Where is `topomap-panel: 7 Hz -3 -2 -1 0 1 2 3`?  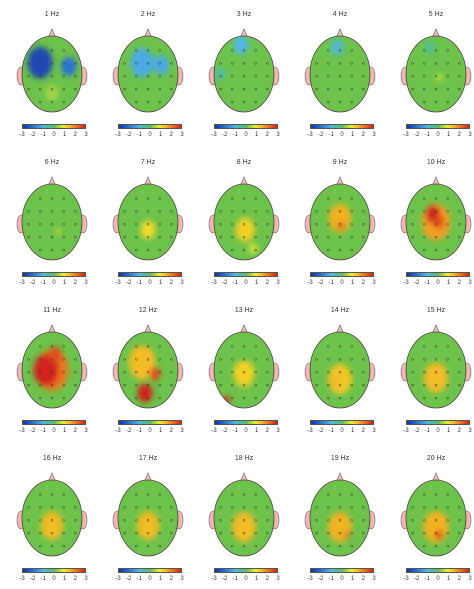 topomap-panel: 7 Hz -3 -2 -1 0 1 2 3 is located at coordinates (155, 228).